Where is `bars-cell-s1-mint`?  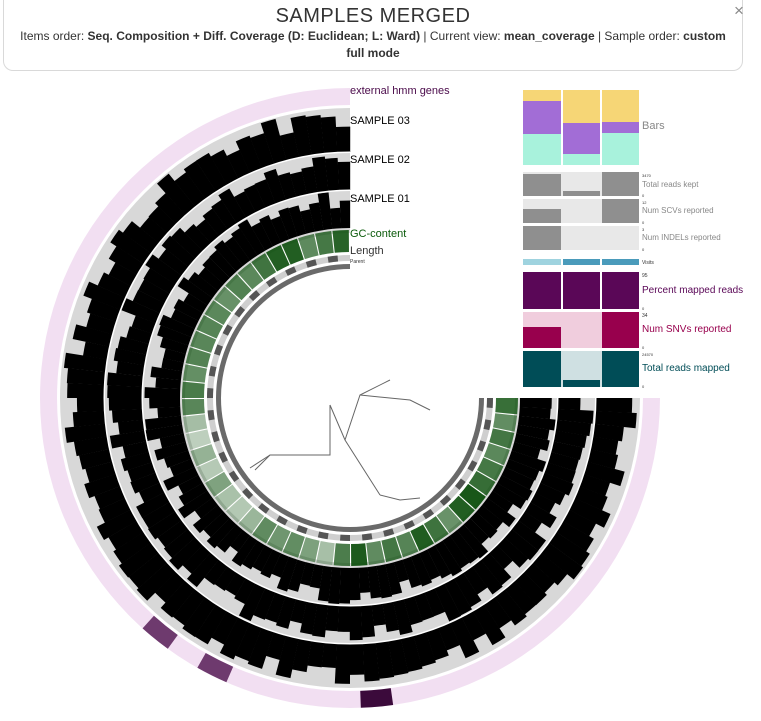
bars-cell-s1-mint is located at coordinates (542, 149).